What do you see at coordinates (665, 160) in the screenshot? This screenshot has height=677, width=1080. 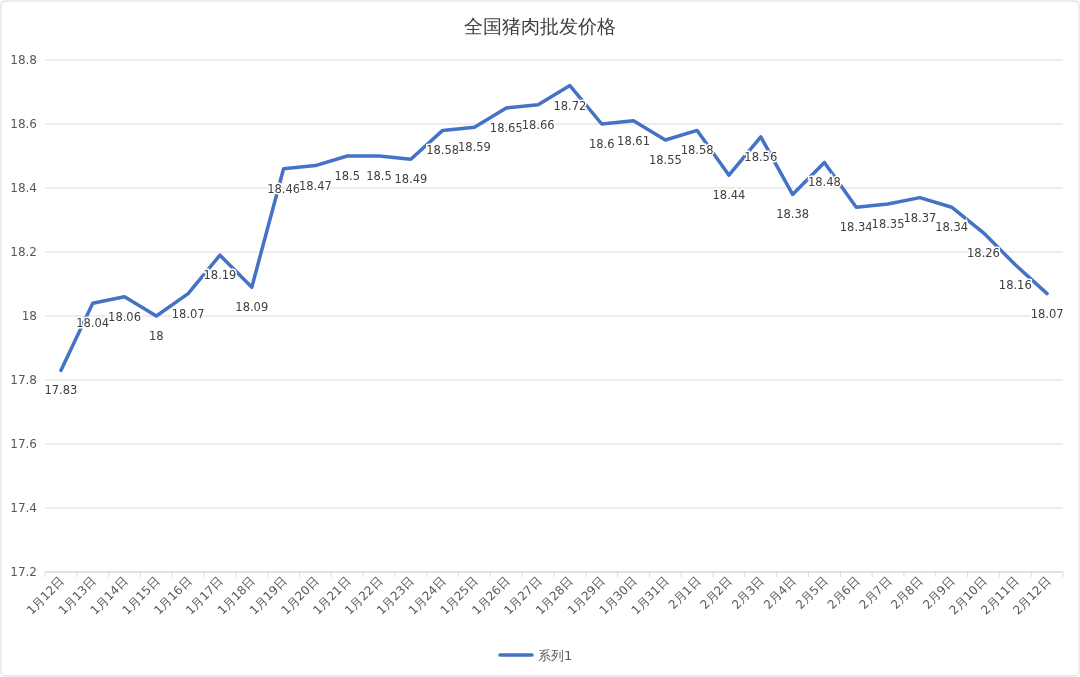 I see `data-label: 18.55` at bounding box center [665, 160].